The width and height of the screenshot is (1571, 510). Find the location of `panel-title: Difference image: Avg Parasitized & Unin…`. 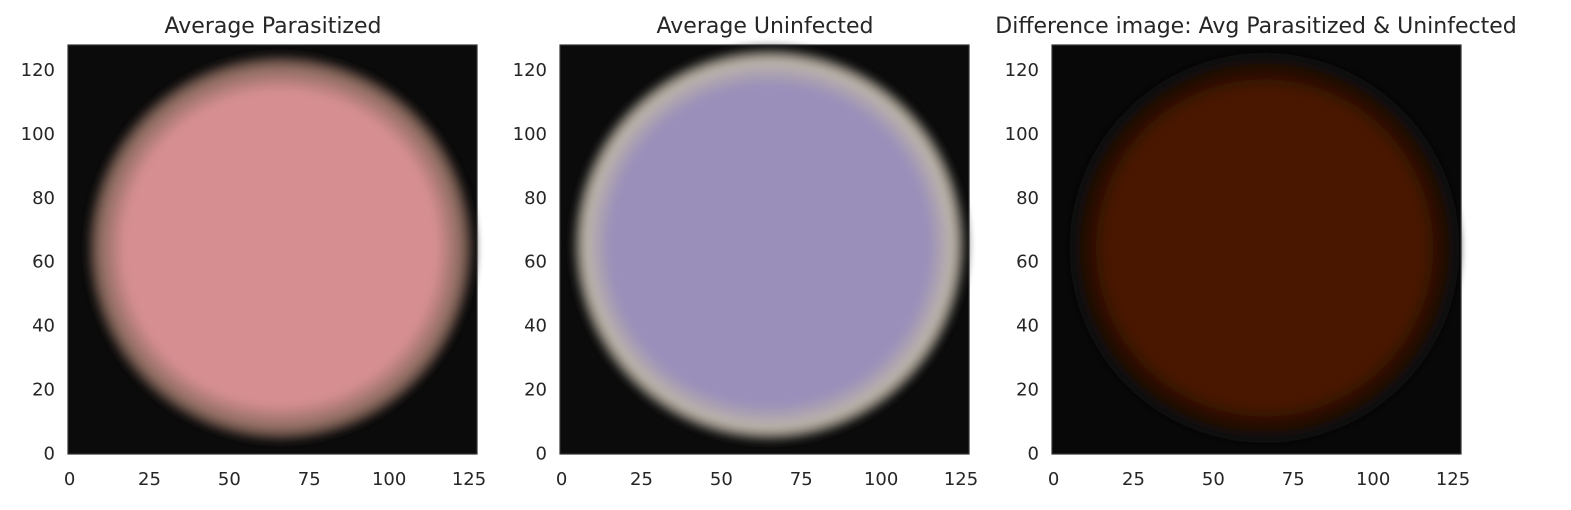

panel-title: Difference image: Avg Parasitized & Unin… is located at coordinates (1255, 26).